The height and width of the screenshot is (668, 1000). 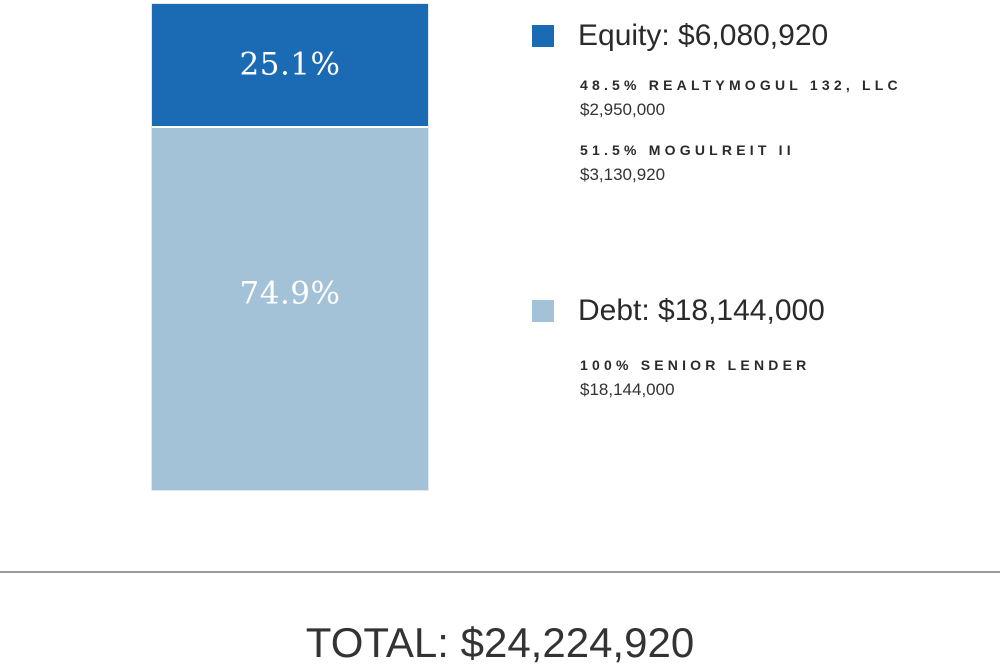 What do you see at coordinates (543, 36) in the screenshot?
I see `equity-legend-swatch` at bounding box center [543, 36].